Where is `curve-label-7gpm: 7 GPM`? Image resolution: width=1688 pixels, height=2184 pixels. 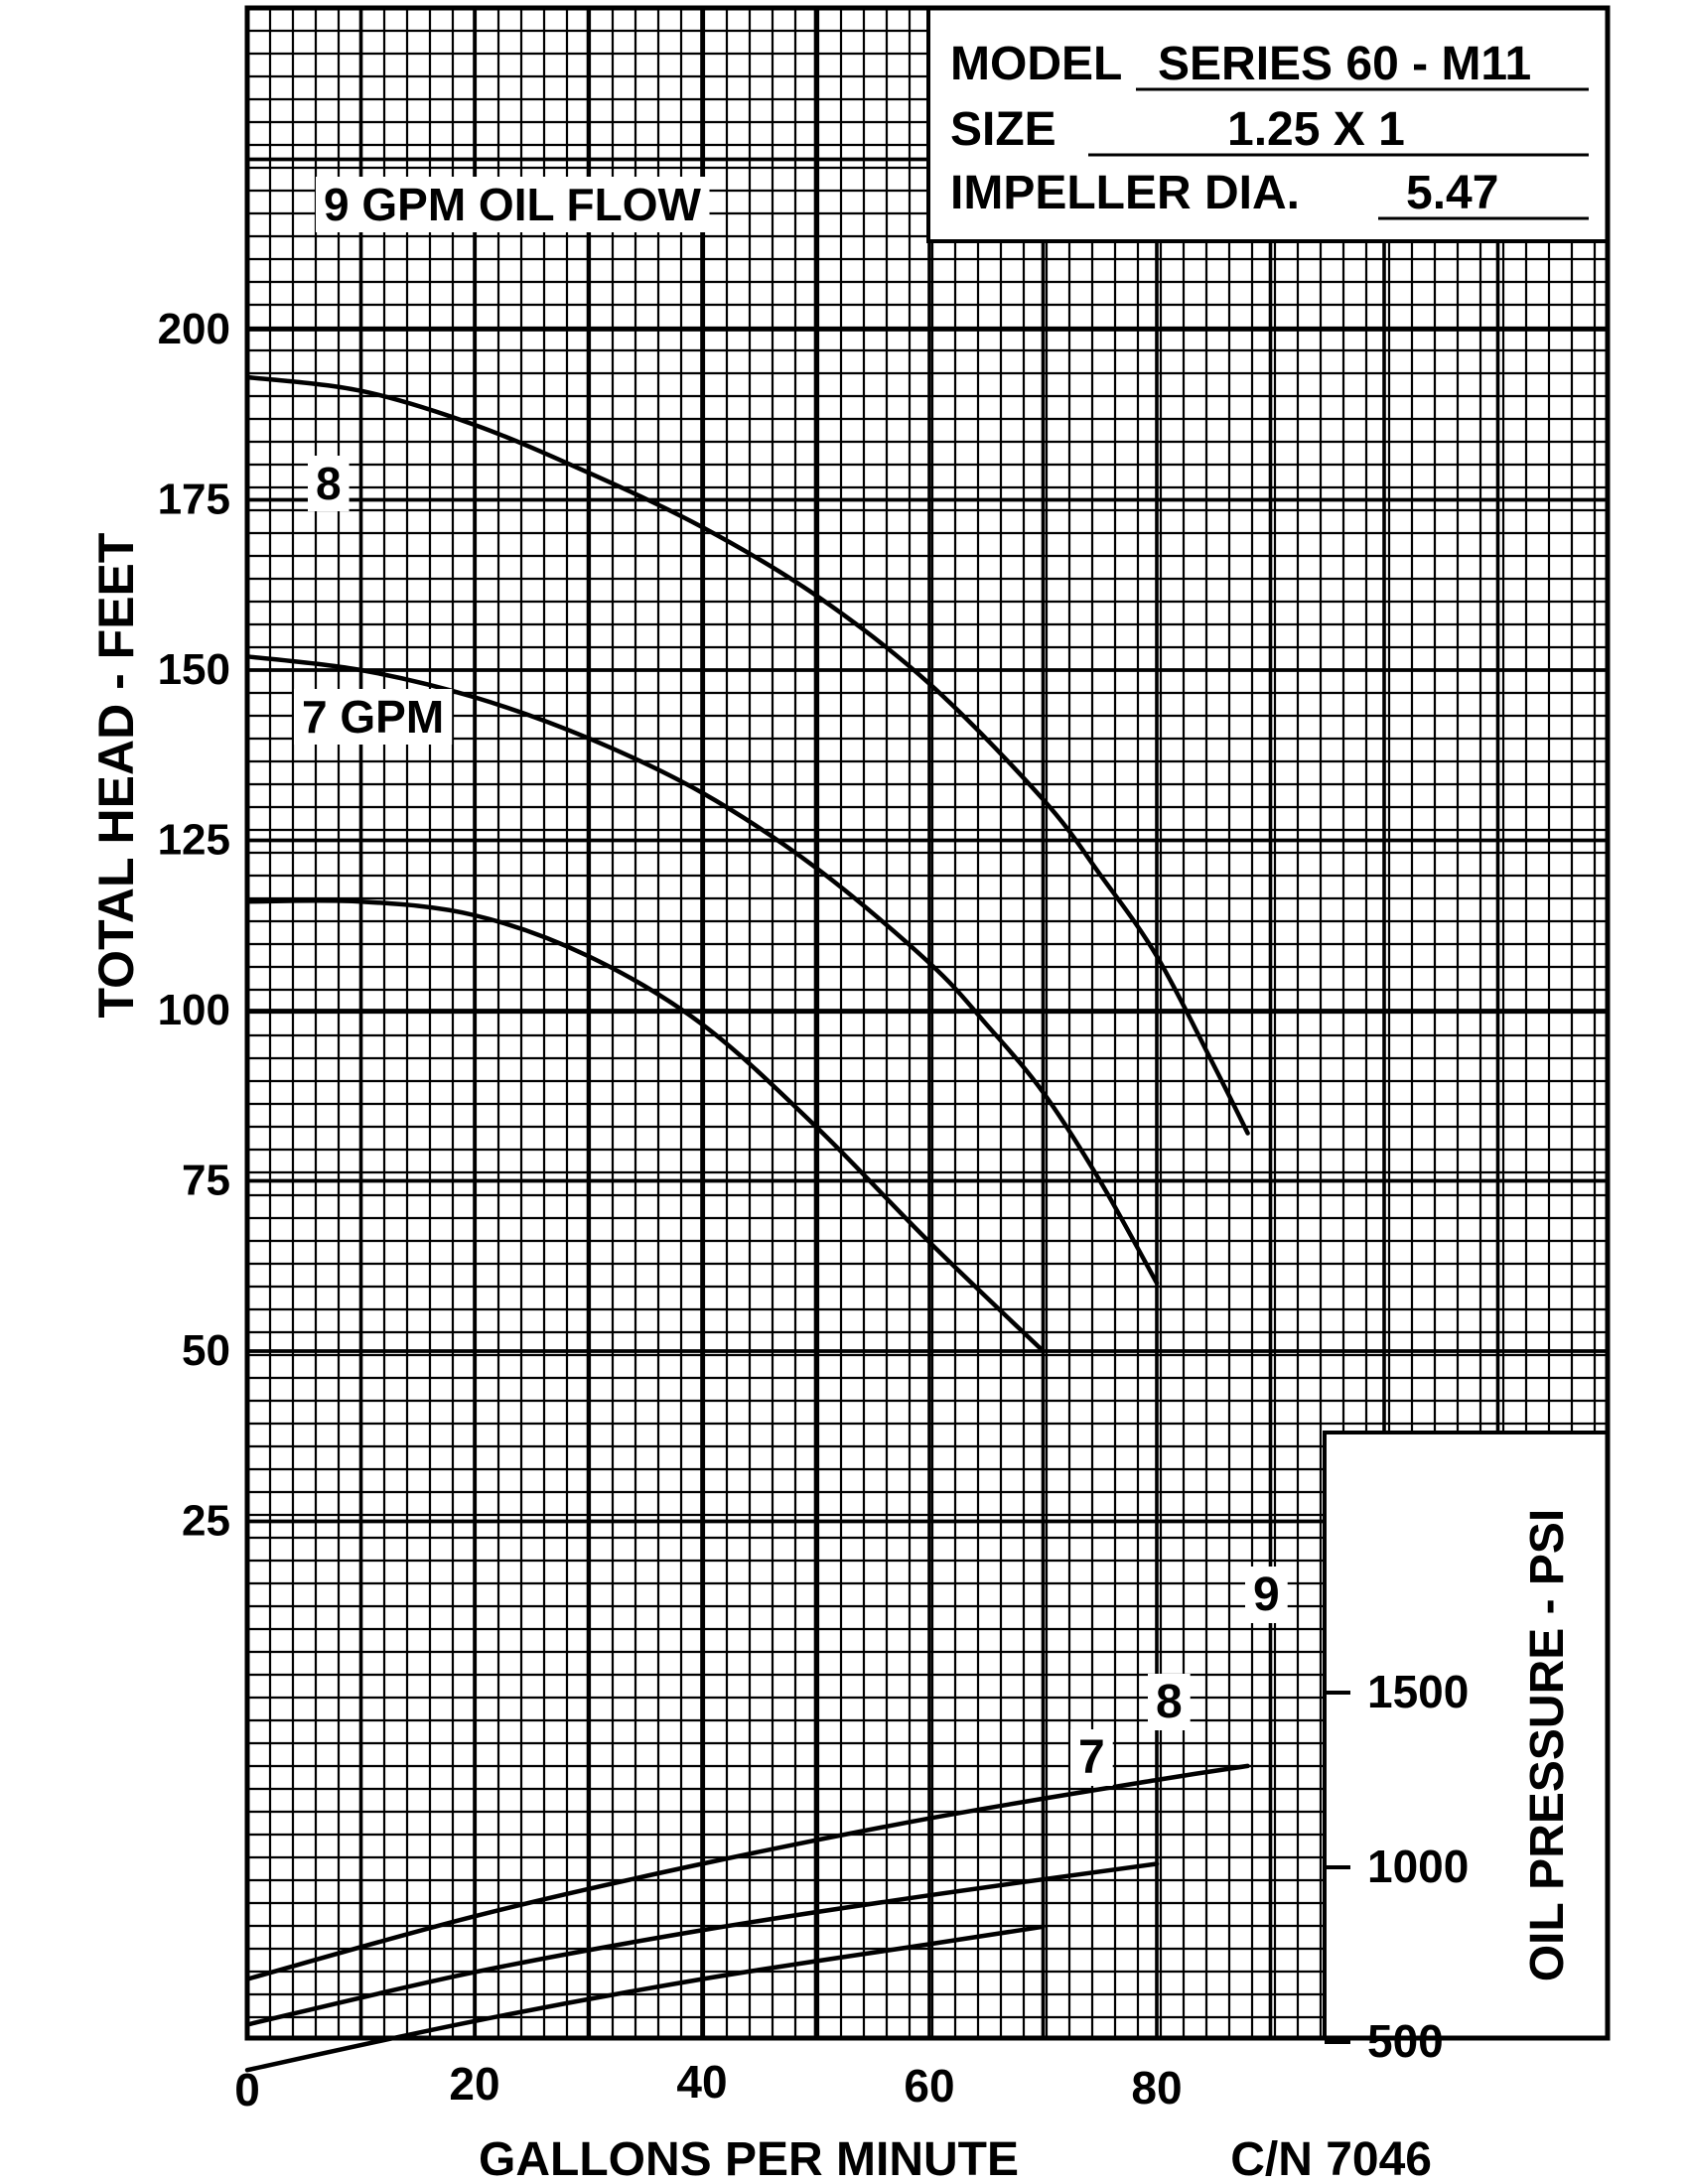
curve-label-7gpm: 7 GPM is located at coordinates (373, 717).